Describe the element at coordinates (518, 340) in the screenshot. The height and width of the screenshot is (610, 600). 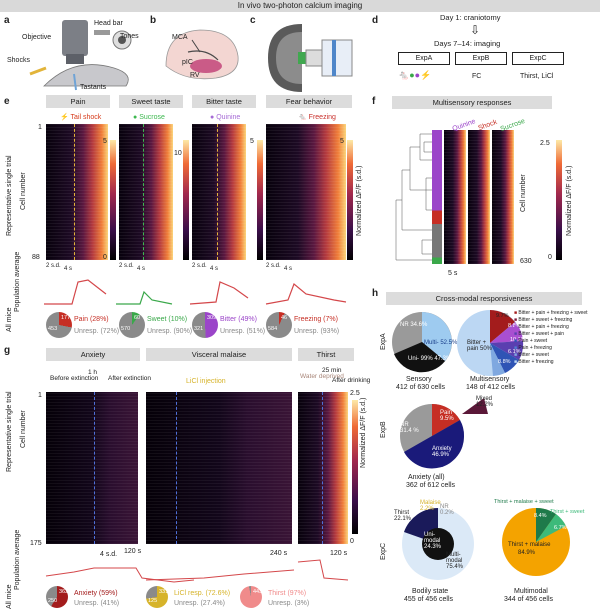
I see `h-expa-slice-2: 10.1%` at that location.